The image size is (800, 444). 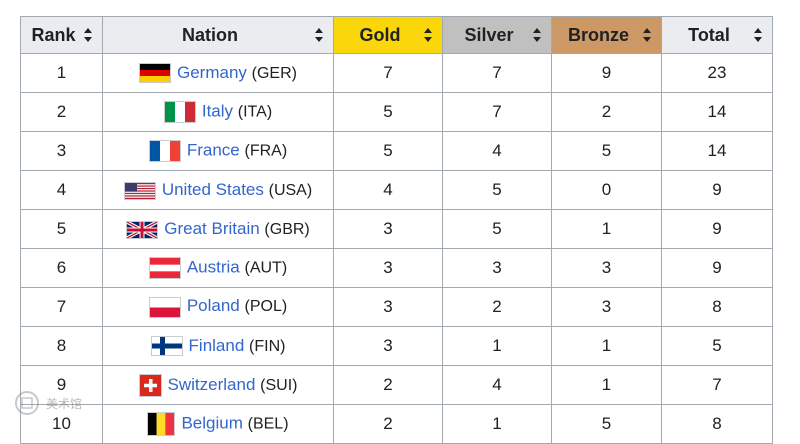 I want to click on finland-flag-icon, so click(x=166, y=346).